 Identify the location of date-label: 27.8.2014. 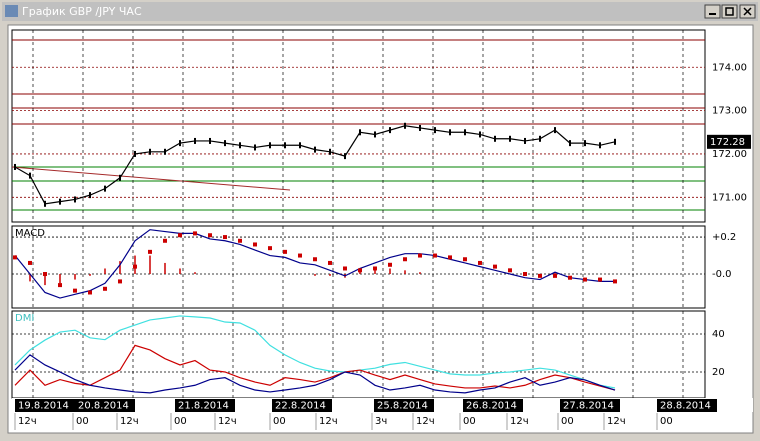
(588, 406).